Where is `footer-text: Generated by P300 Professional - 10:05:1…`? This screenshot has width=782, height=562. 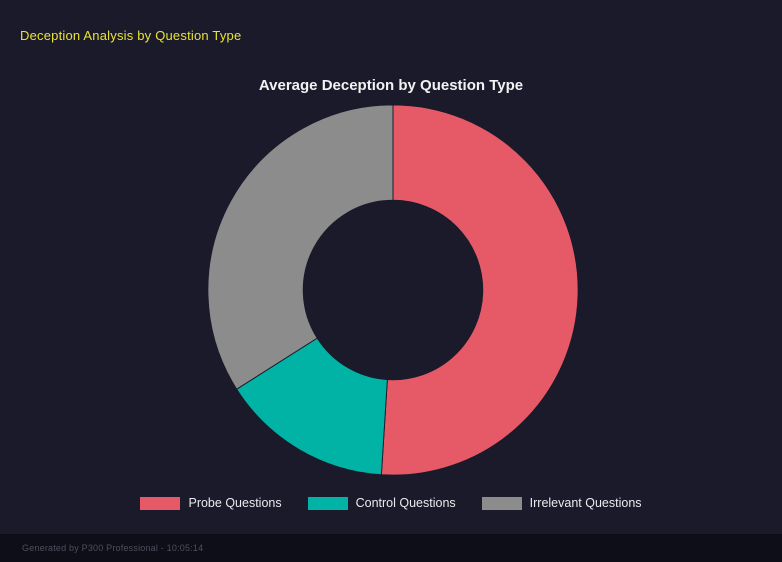 footer-text: Generated by P300 Professional - 10:05:1… is located at coordinates (113, 548).